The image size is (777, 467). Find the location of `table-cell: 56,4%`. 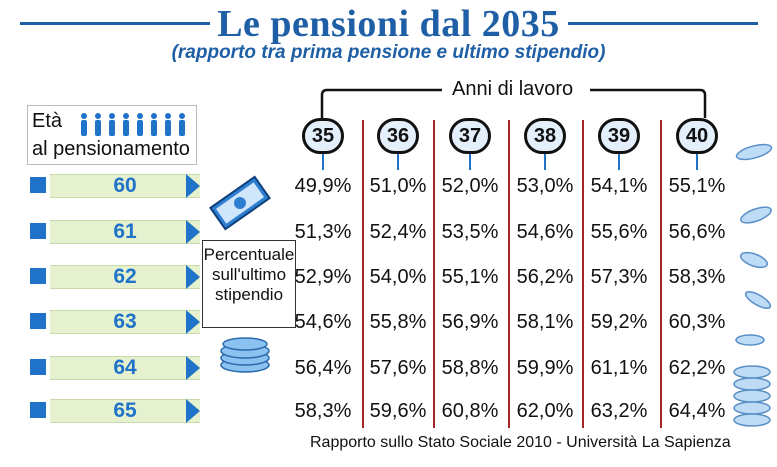

table-cell: 56,4% is located at coordinates (323, 368).